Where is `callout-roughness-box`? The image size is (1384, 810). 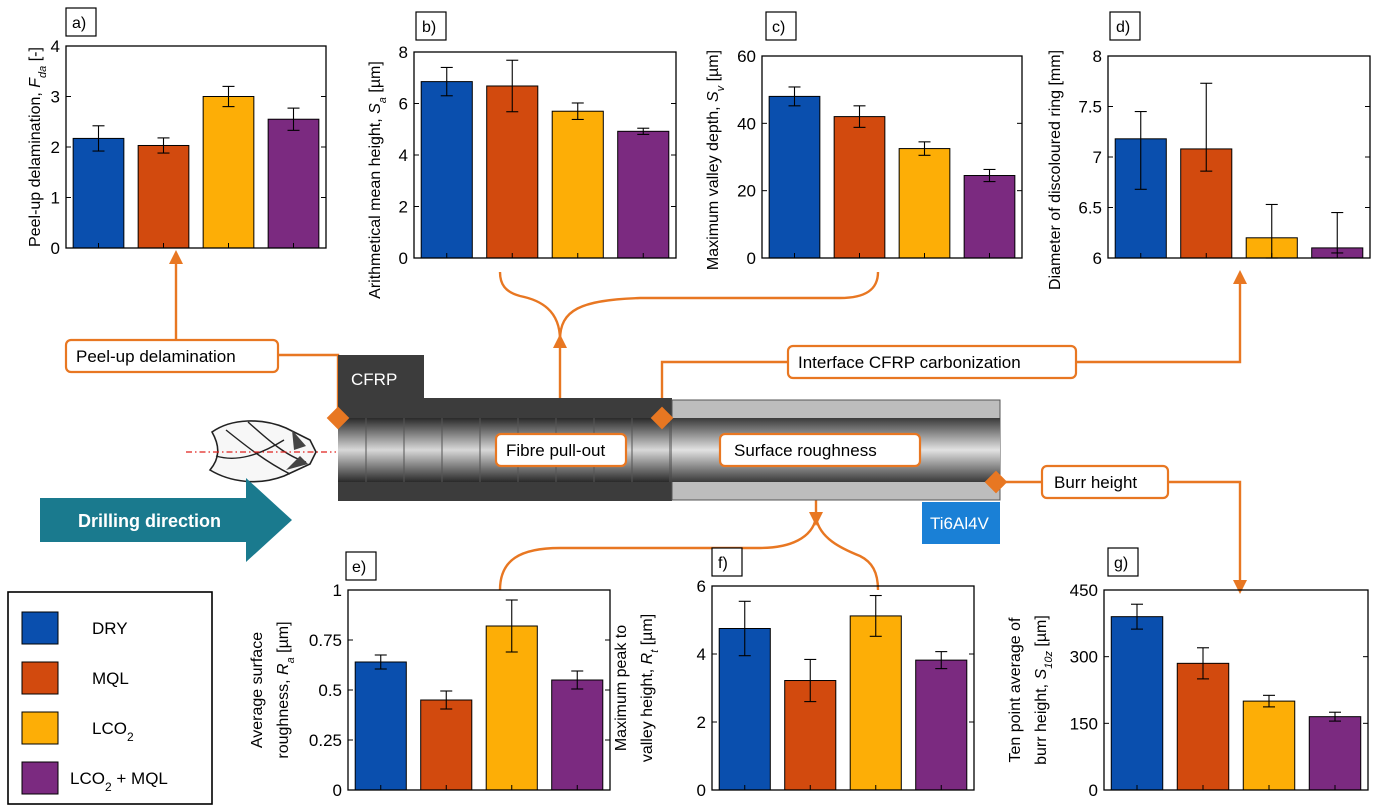
callout-roughness-box is located at coordinates (820, 450).